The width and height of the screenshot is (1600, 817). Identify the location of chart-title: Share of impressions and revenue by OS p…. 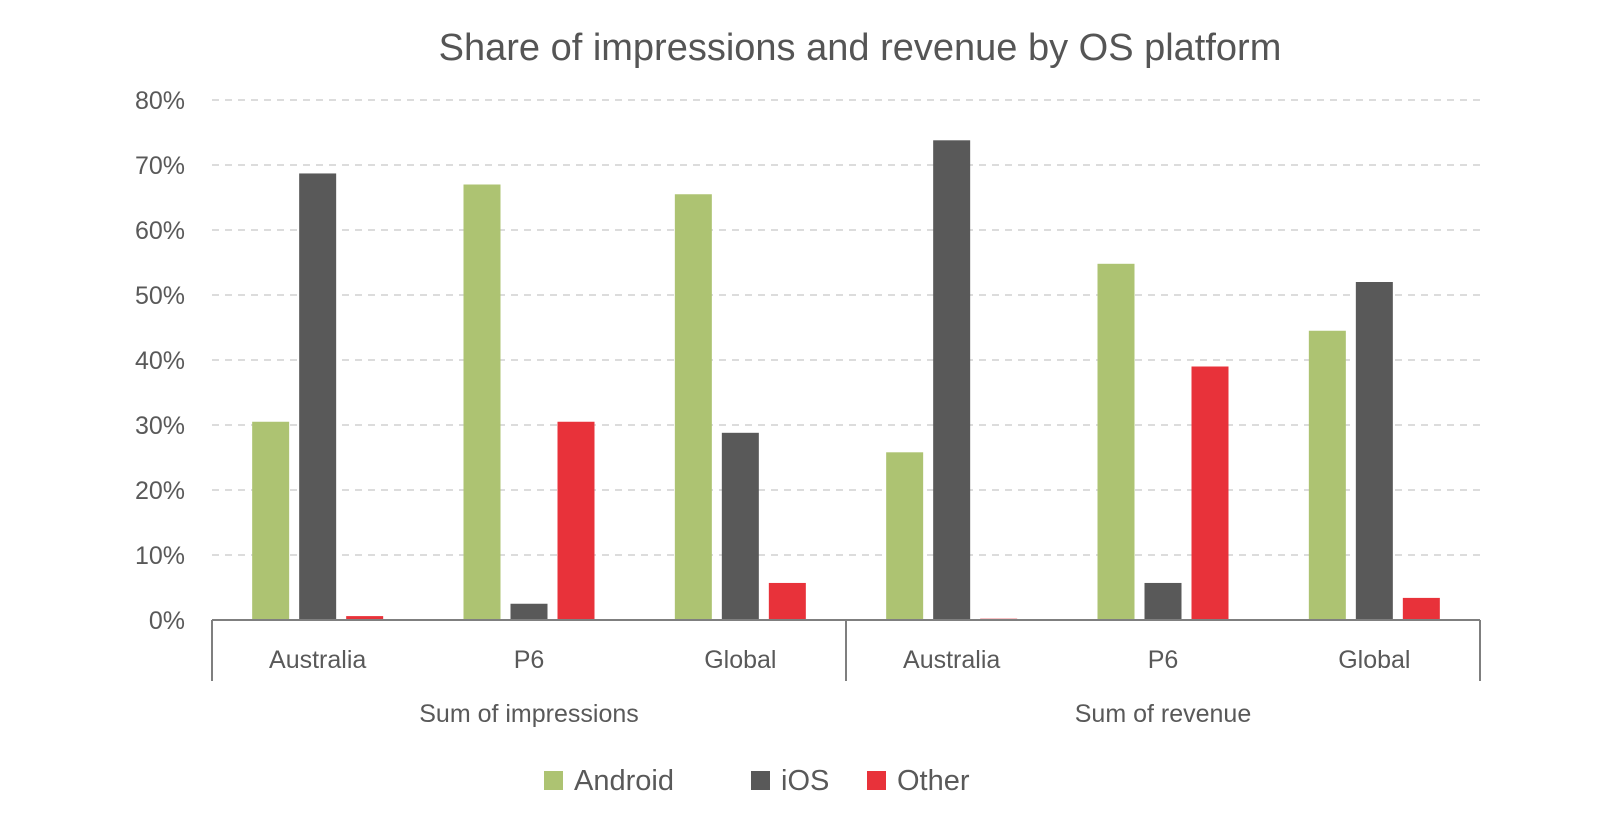
(860, 48).